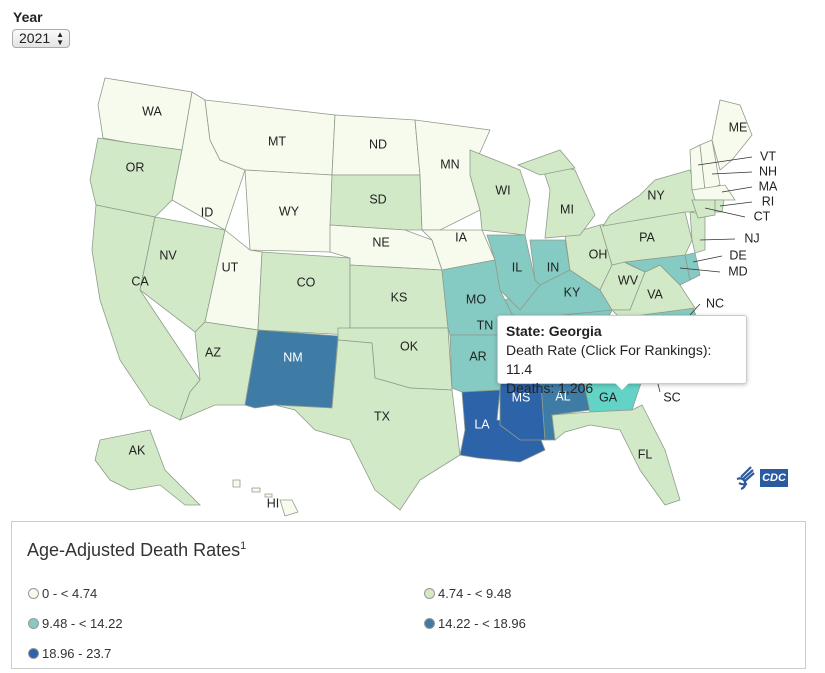 The height and width of the screenshot is (673, 825). I want to click on state-mn, so click(452, 175).